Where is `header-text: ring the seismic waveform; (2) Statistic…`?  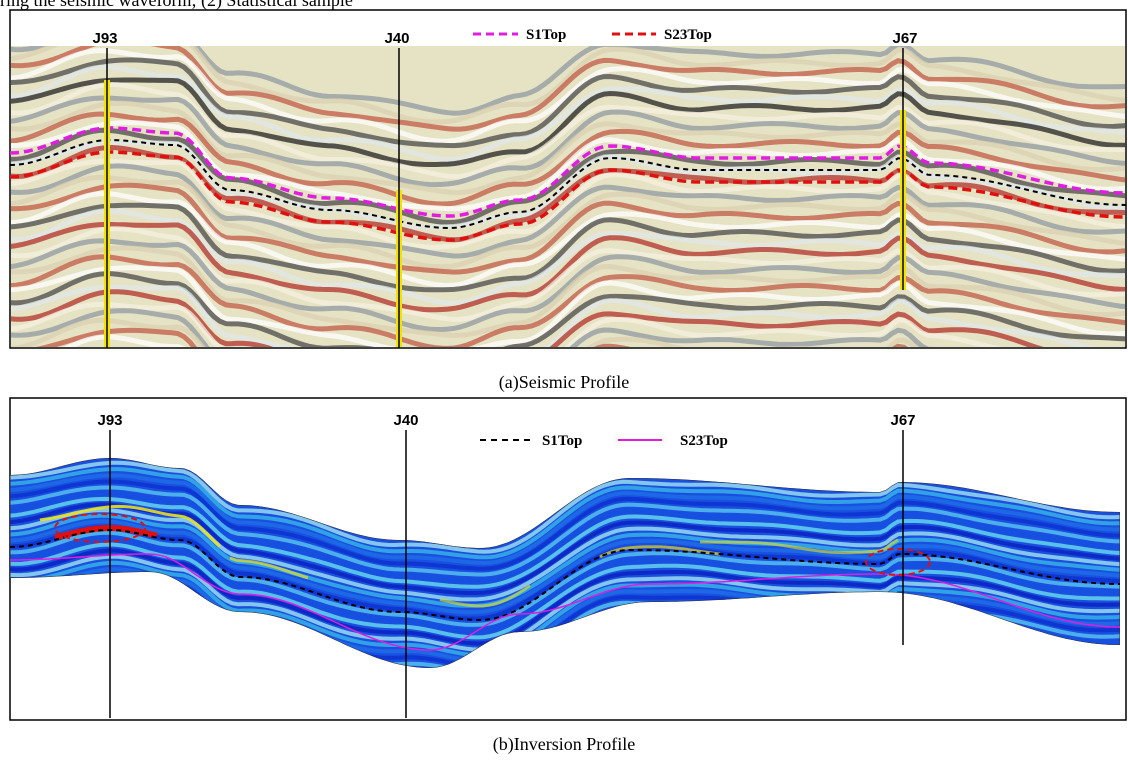 header-text: ring the seismic waveform; (2) Statistic… is located at coordinates (176, 5).